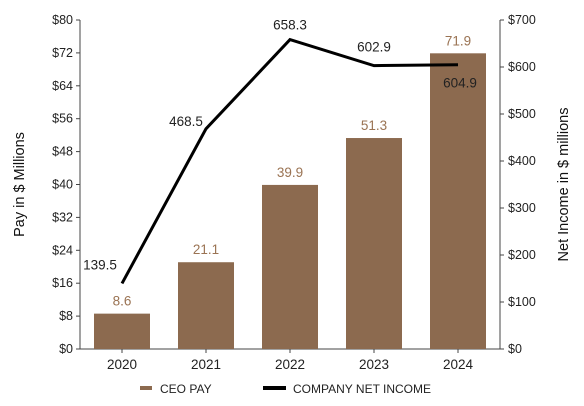 The image size is (584, 406). What do you see at coordinates (522, 20) in the screenshot?
I see `right-tick-label: $700` at bounding box center [522, 20].